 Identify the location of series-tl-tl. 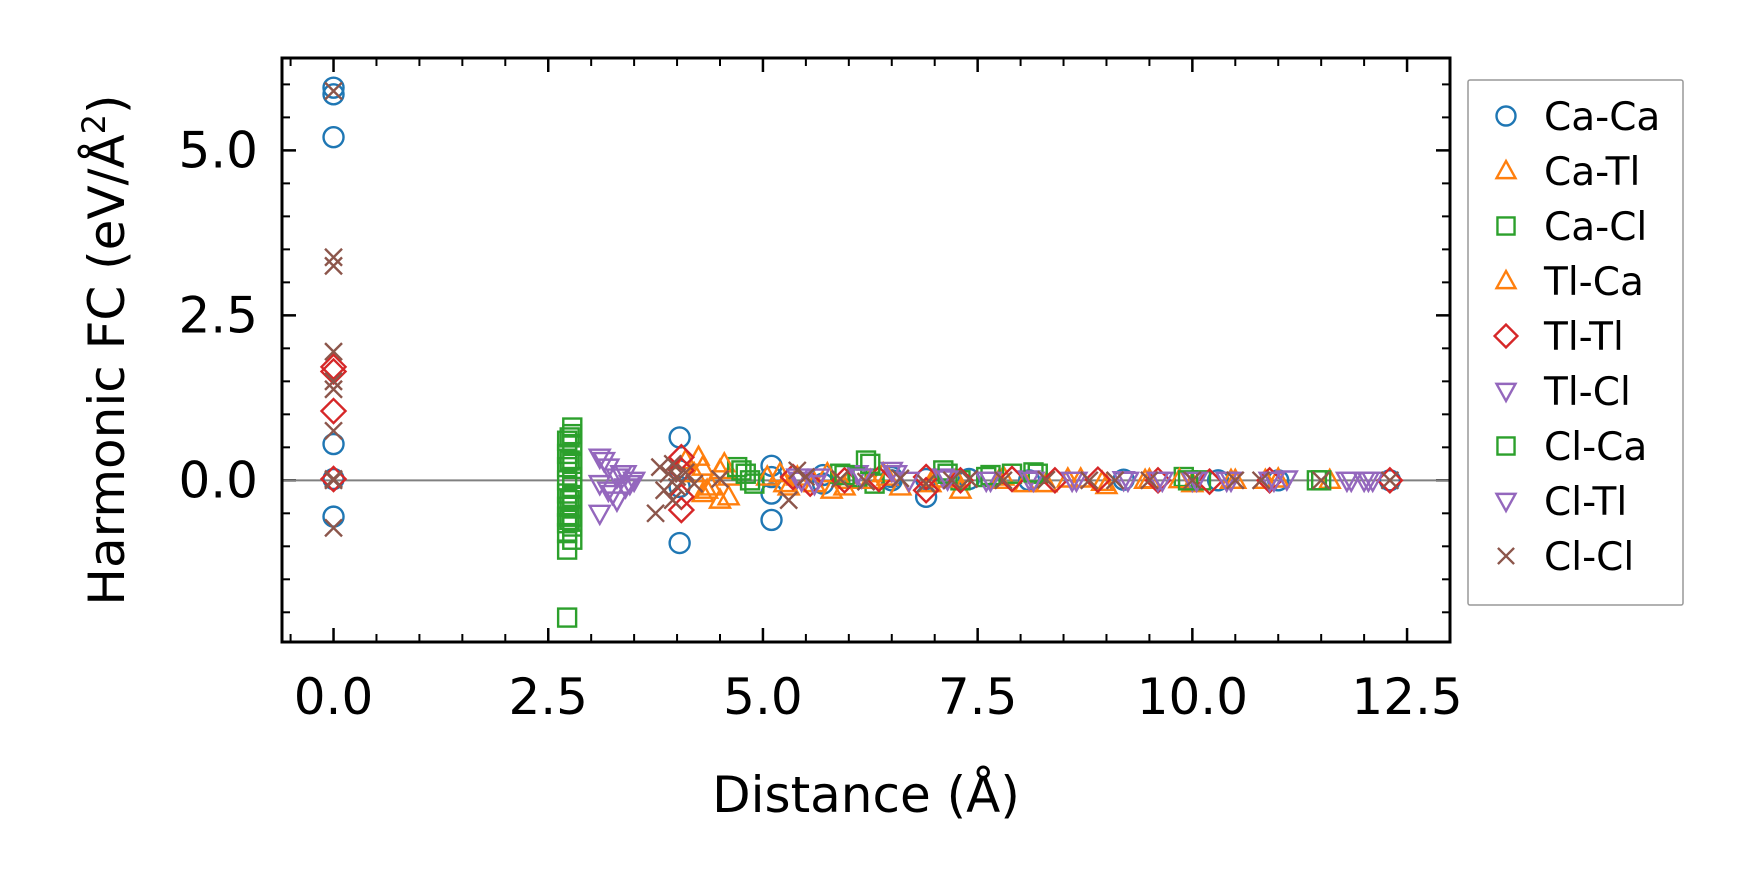
(861, 438).